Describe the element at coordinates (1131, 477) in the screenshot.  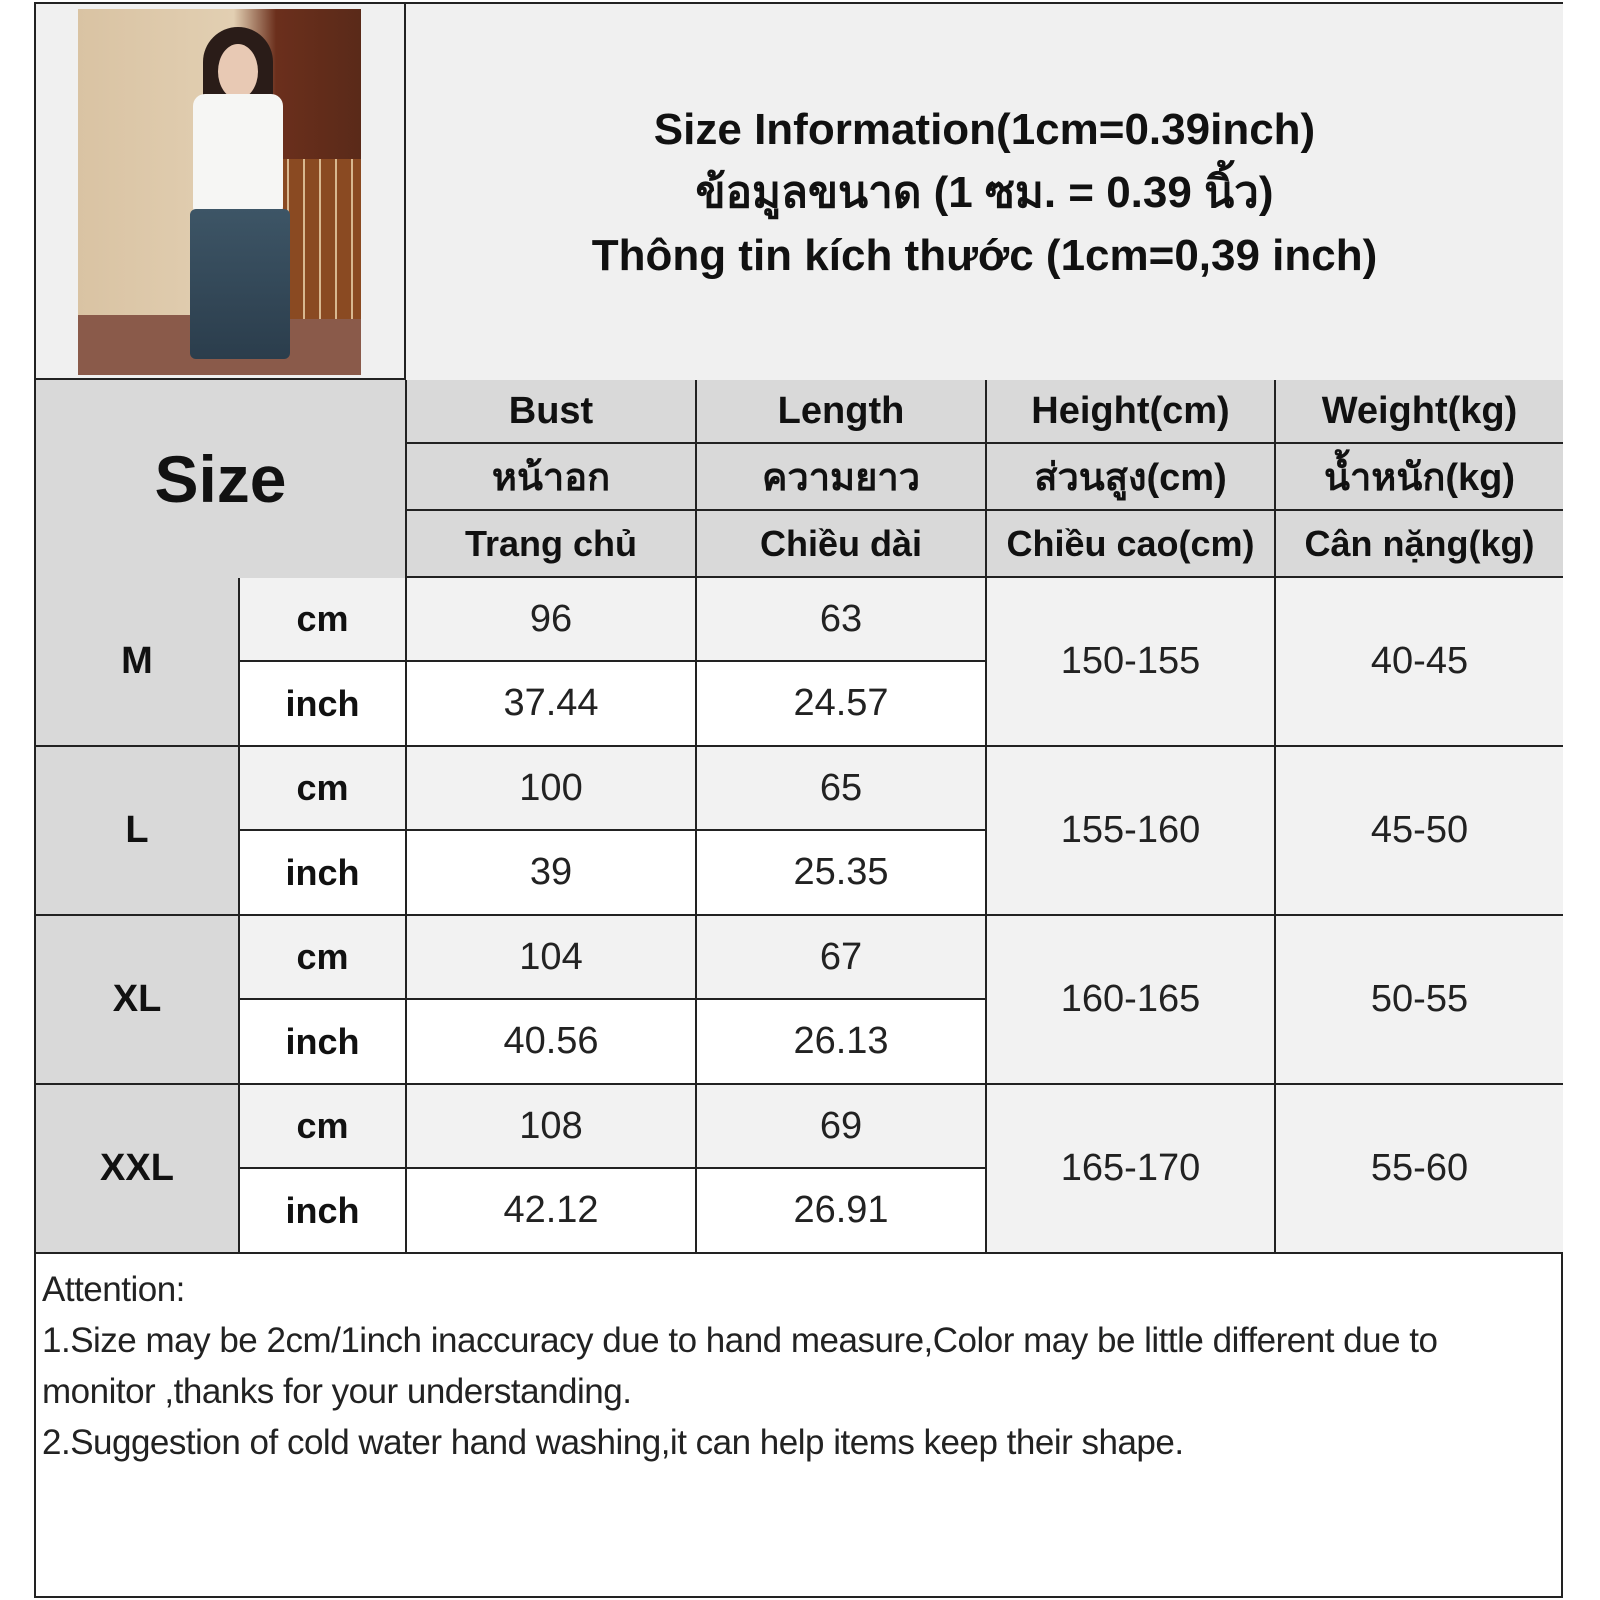
I see `column-header-th: ส่วนสูง(cm)` at that location.